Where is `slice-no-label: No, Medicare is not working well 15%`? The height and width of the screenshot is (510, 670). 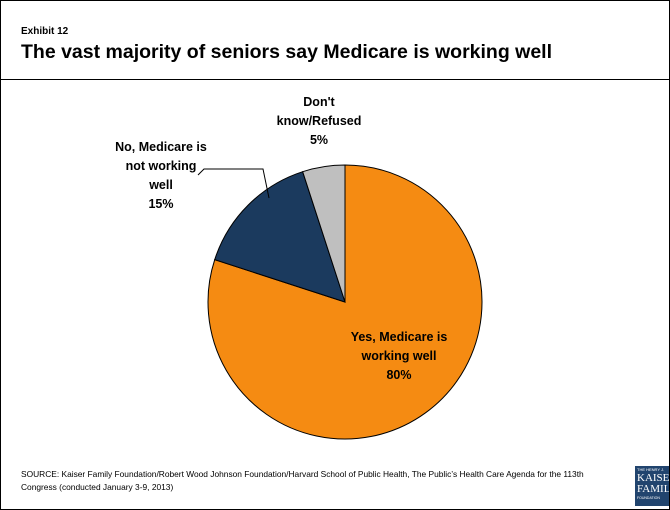 slice-no-label: No, Medicare is not working well 15% is located at coordinates (161, 175).